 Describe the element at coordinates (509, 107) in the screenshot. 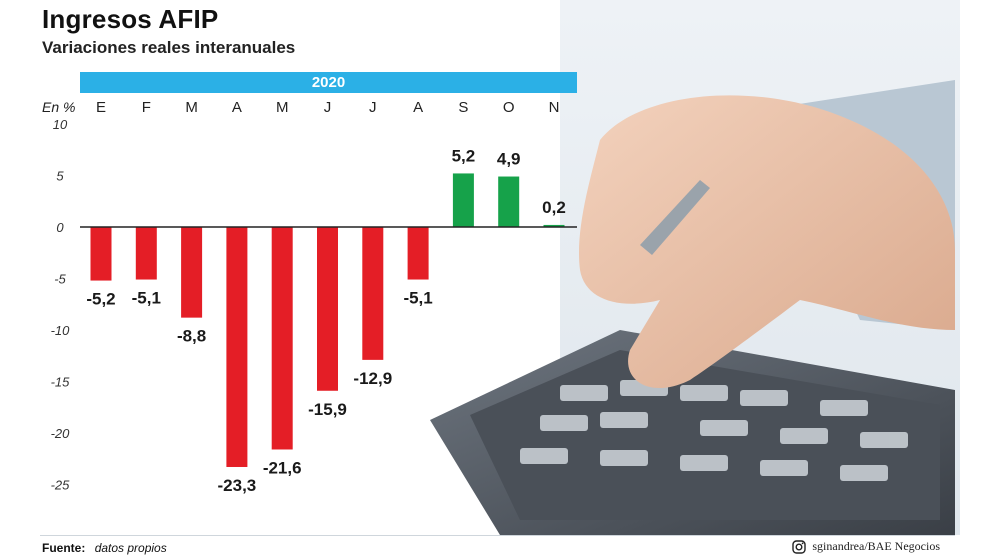

I see `month-label: O` at that location.